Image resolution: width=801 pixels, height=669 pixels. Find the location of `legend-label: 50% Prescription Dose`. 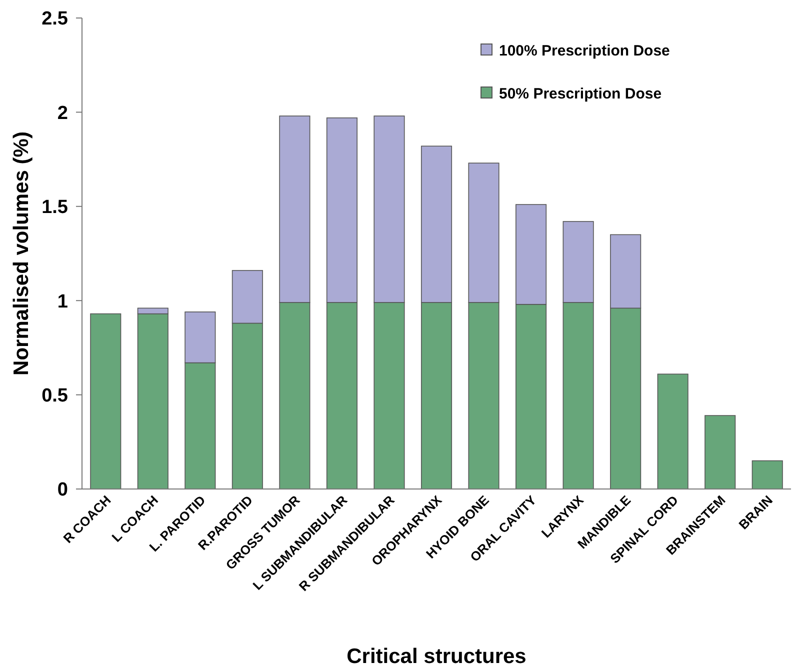

legend-label: 50% Prescription Dose is located at coordinates (580, 93).